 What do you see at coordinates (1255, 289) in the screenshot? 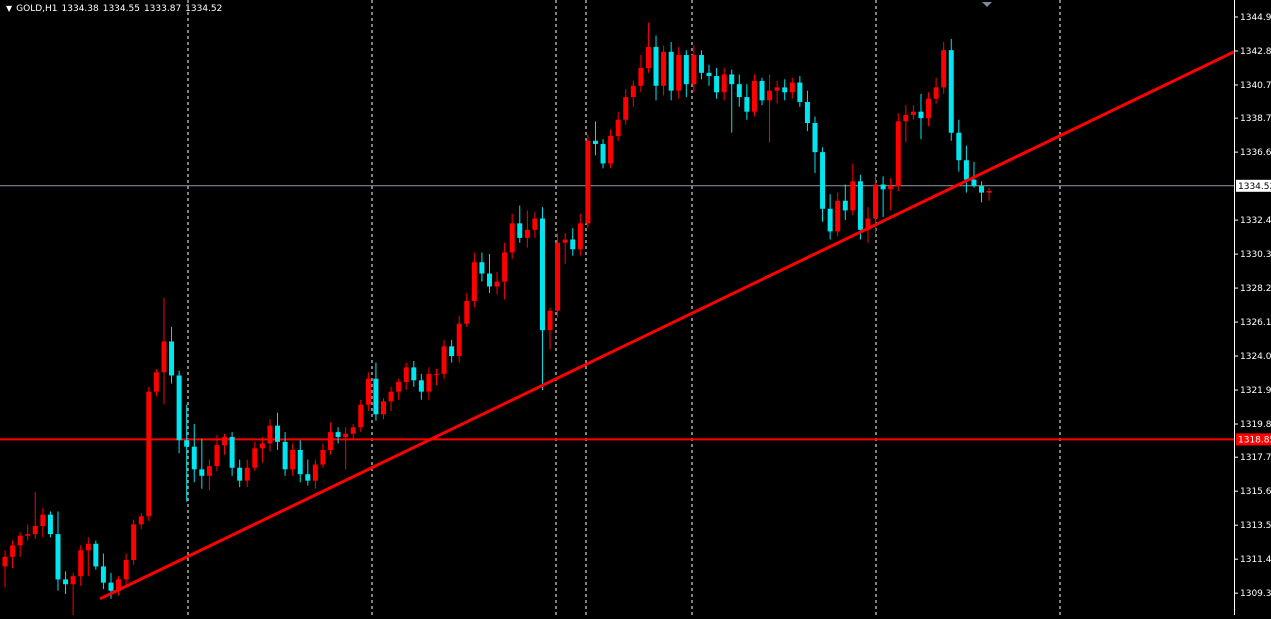
I see `axis-tick-label: 1328.20` at bounding box center [1255, 289].